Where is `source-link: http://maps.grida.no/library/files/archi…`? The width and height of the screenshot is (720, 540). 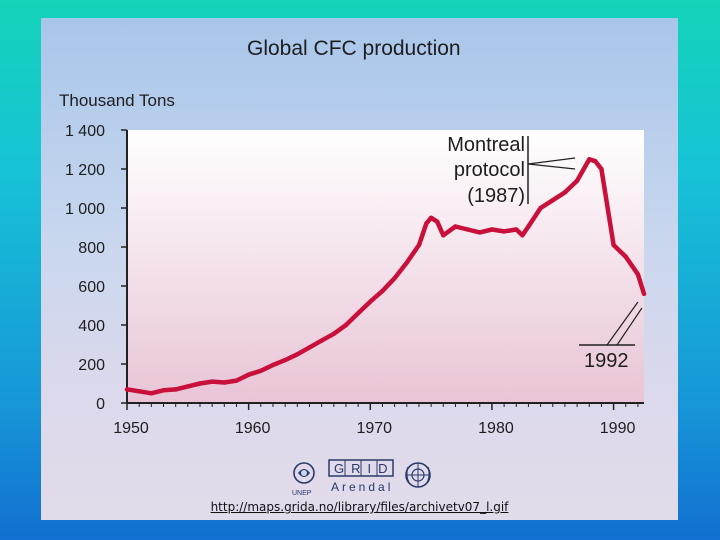 source-link: http://maps.grida.no/library/files/archi… is located at coordinates (359, 507).